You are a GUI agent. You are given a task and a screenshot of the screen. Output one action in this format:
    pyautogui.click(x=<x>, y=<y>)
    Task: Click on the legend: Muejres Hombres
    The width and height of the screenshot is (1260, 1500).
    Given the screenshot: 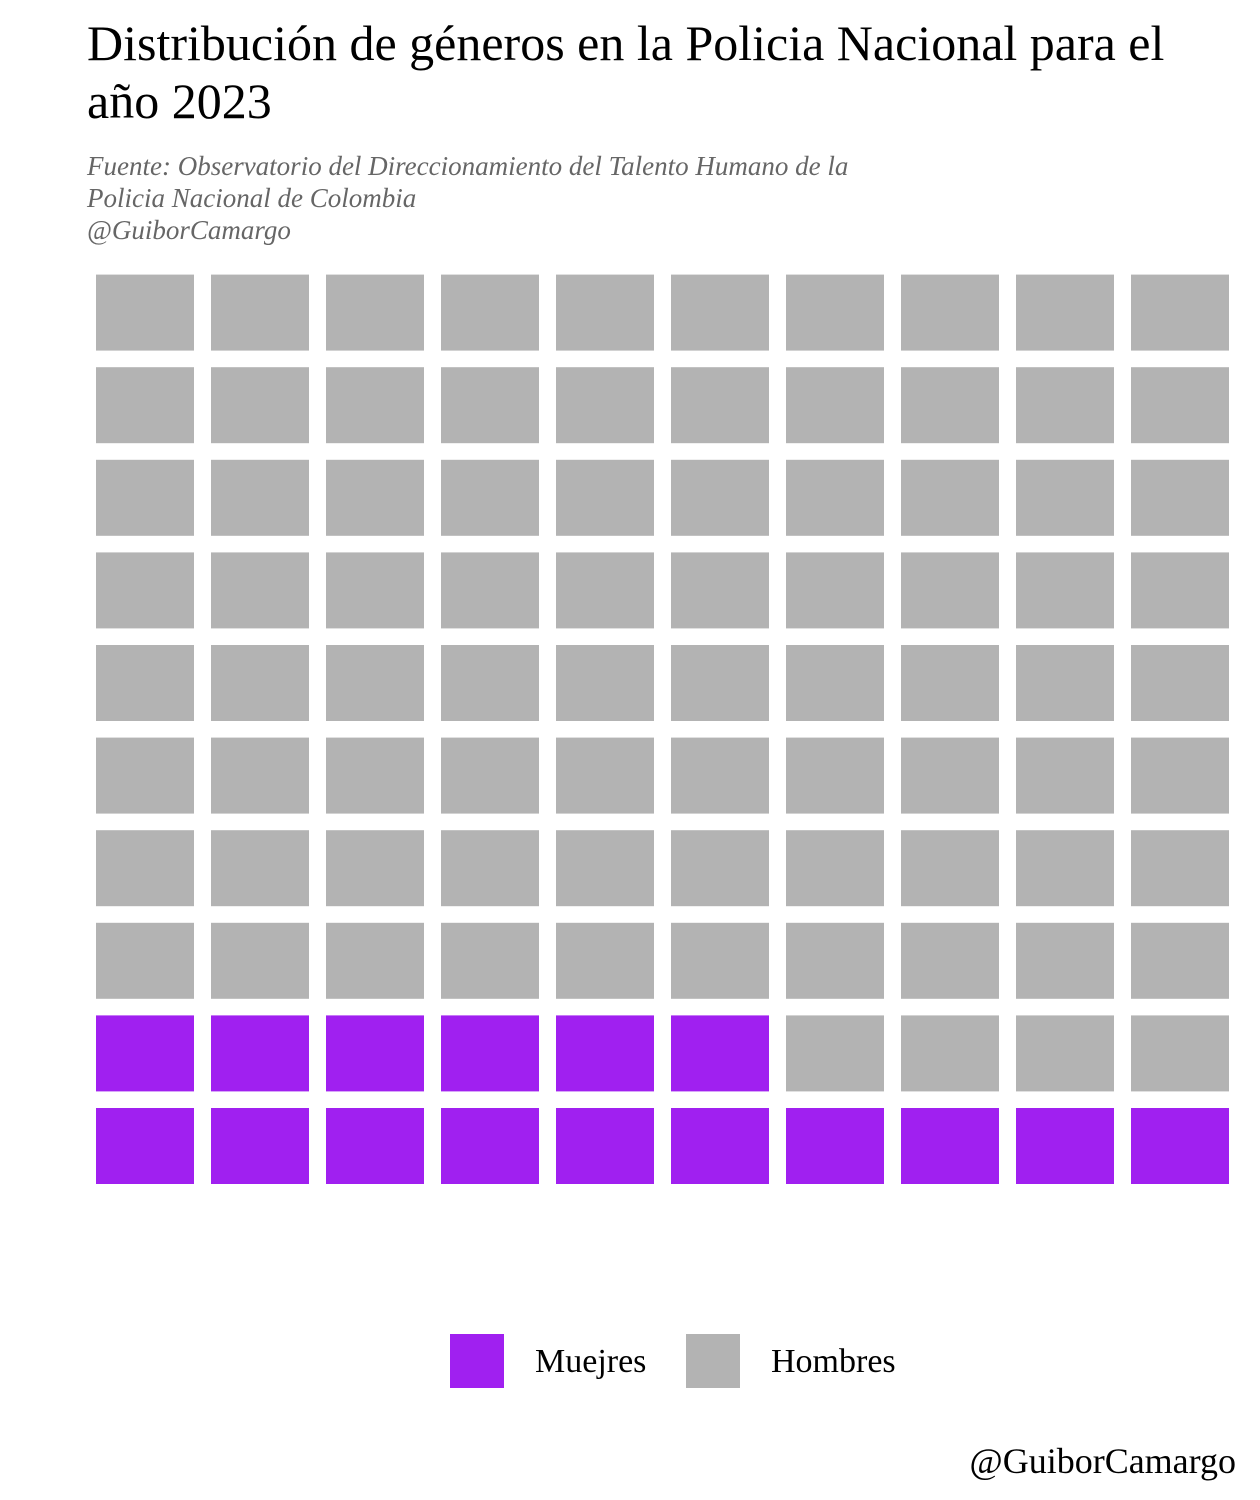 What is the action you would take?
    pyautogui.click(x=630, y=1361)
    